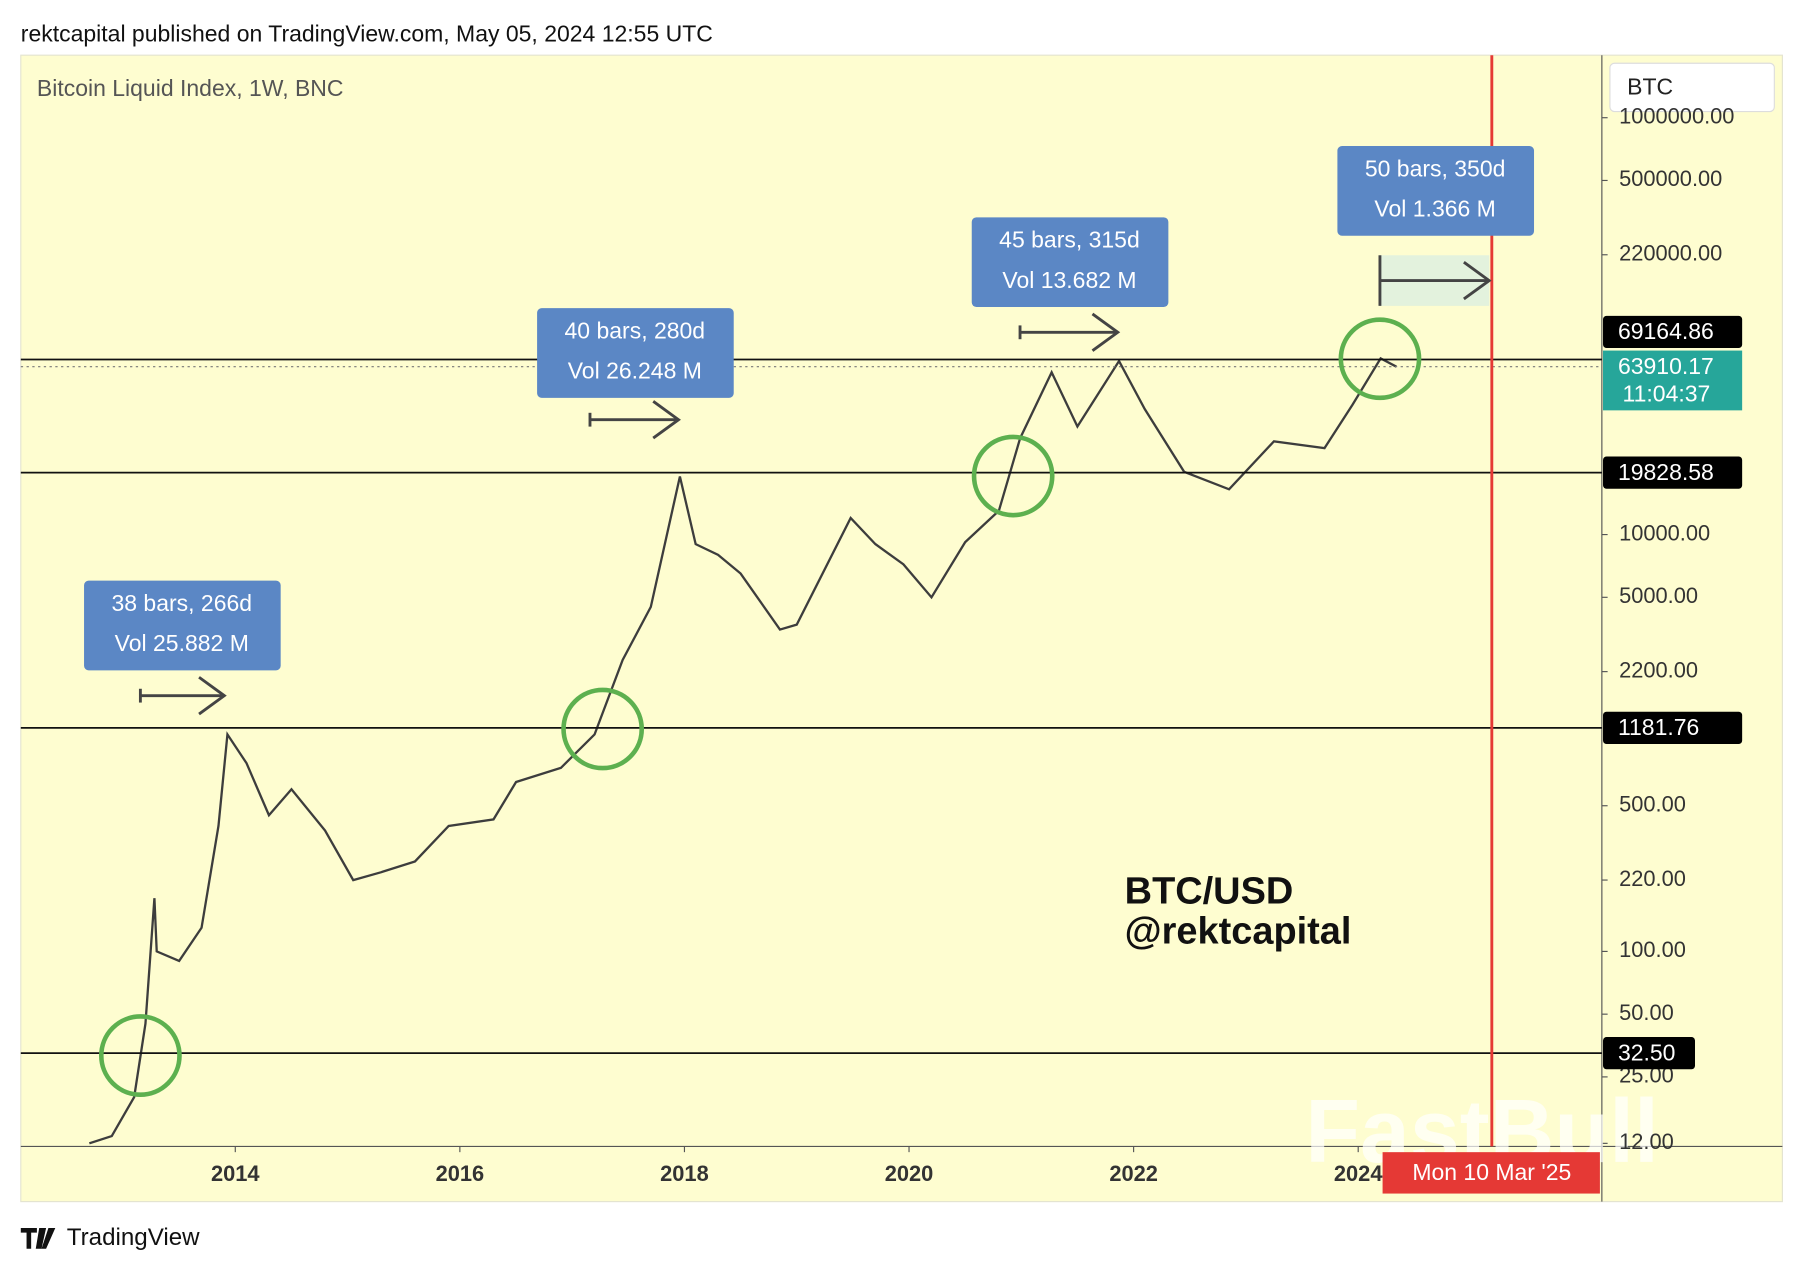  What do you see at coordinates (1646, 1012) in the screenshot?
I see `y-tick-label: 50.00` at bounding box center [1646, 1012].